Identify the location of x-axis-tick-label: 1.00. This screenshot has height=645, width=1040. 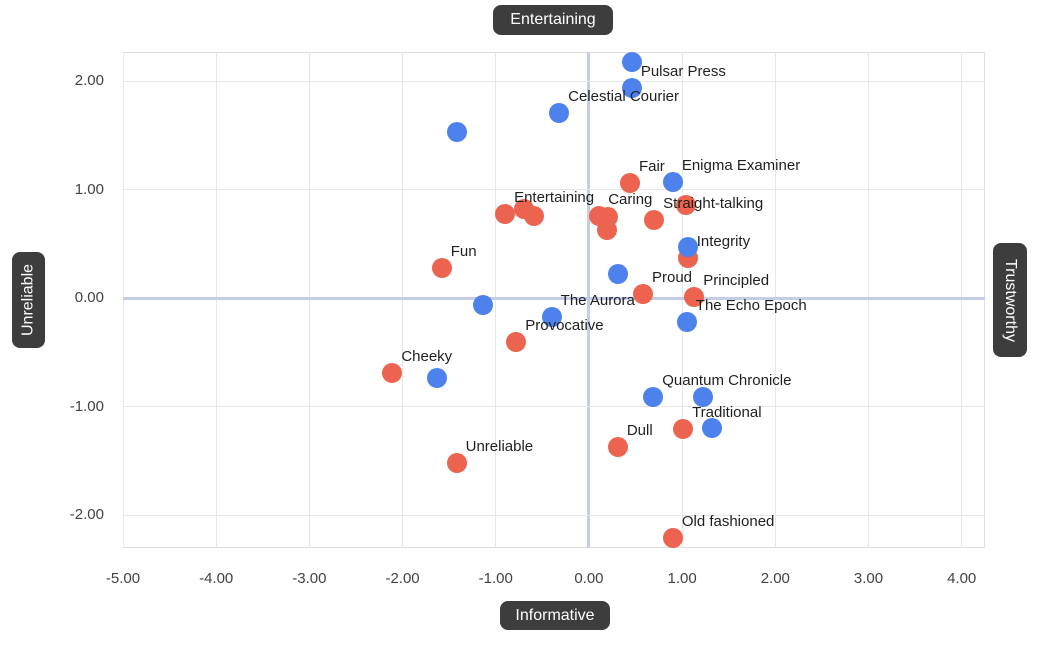
(682, 578).